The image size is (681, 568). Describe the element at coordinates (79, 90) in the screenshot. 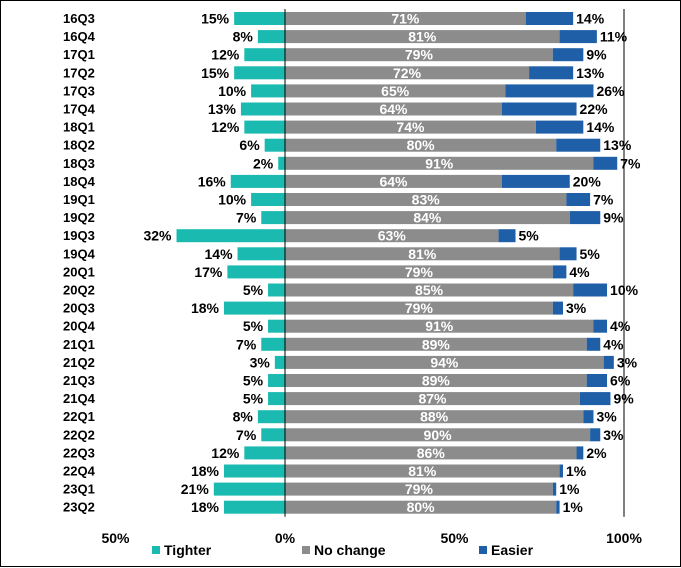

I see `category-label: 17Q3` at that location.